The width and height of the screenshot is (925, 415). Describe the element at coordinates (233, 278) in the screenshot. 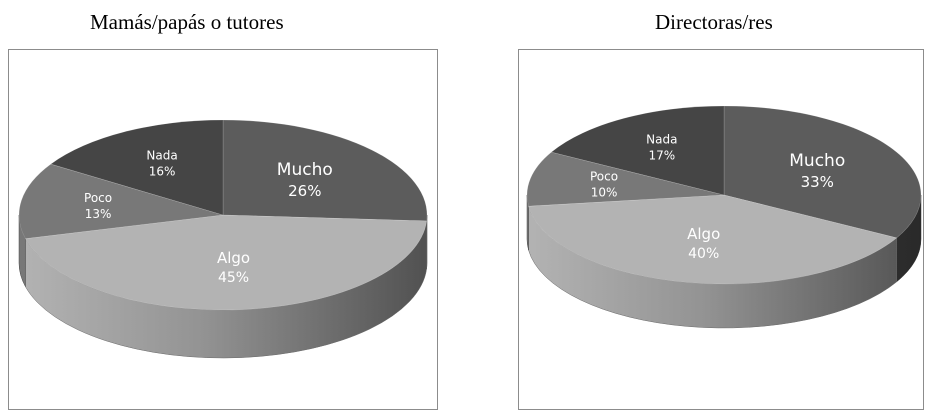

I see `slice-percent-algo: 45%` at that location.